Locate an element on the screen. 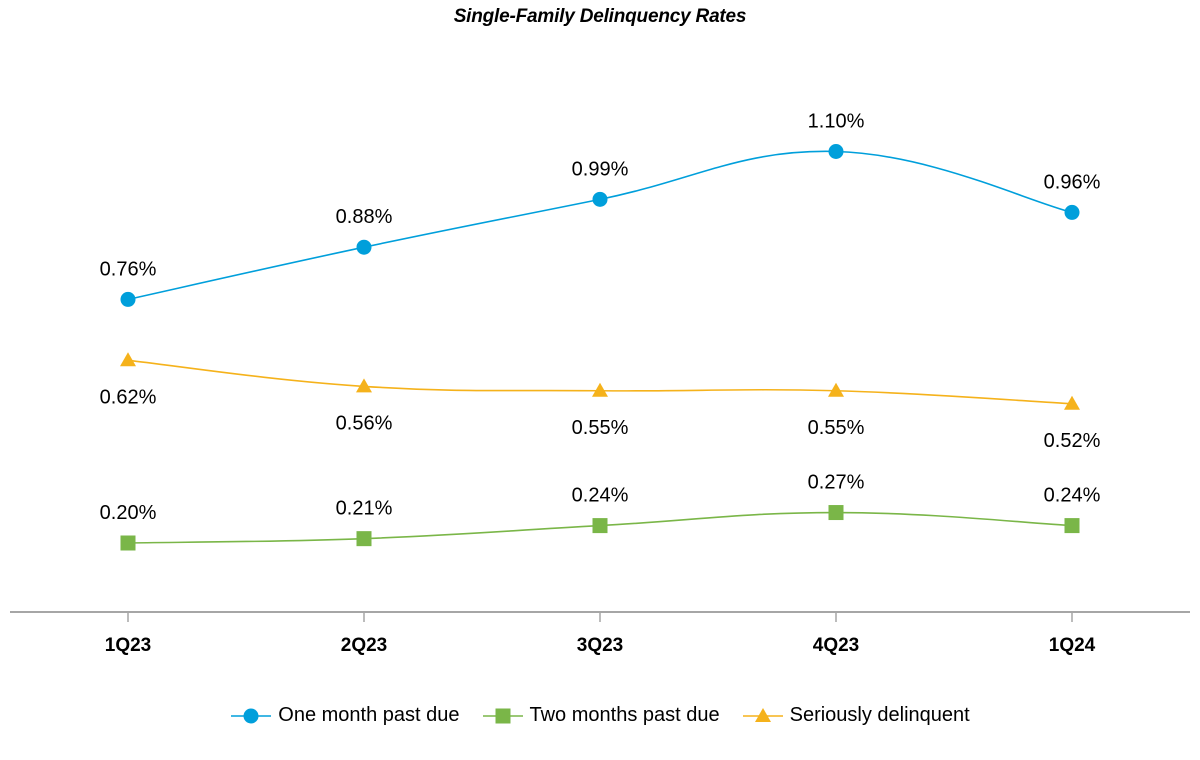 Image resolution: width=1200 pixels, height=760 pixels. x-tick-label: 3Q23 is located at coordinates (600, 645).